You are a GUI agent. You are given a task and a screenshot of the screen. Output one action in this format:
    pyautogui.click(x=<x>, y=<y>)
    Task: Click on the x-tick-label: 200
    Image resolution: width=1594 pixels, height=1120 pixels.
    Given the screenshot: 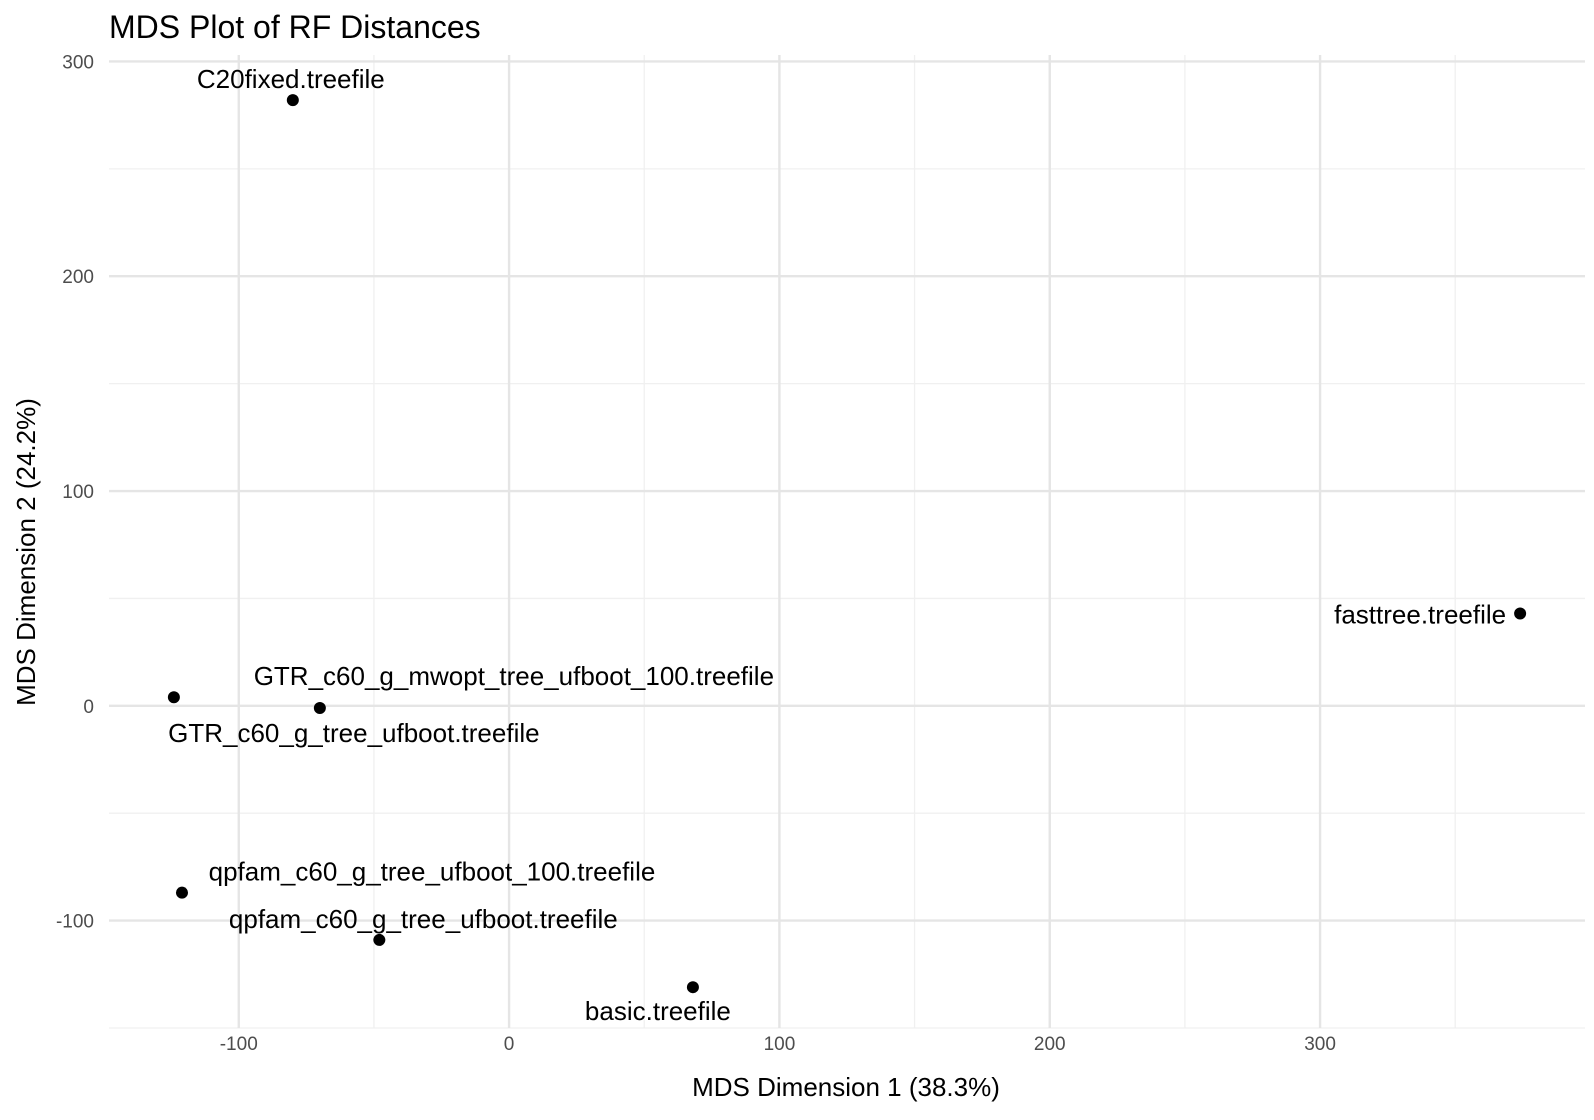 What is the action you would take?
    pyautogui.click(x=1050, y=1044)
    